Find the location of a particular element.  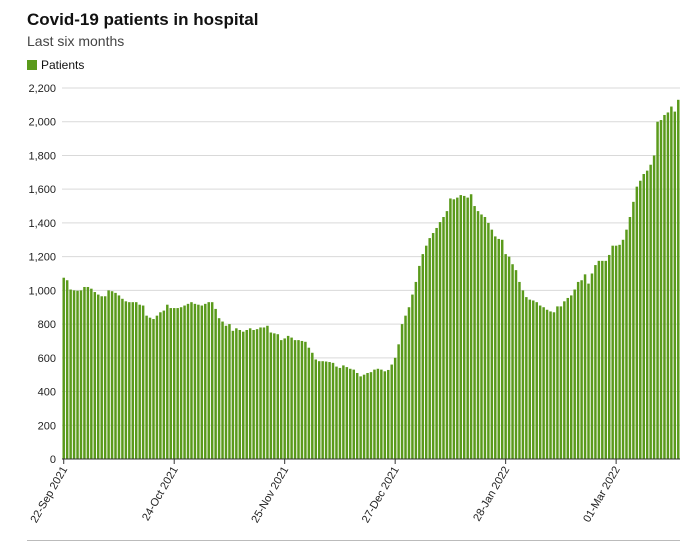

x-tick-label: 22-Sep 2021 is located at coordinates (49, 495).